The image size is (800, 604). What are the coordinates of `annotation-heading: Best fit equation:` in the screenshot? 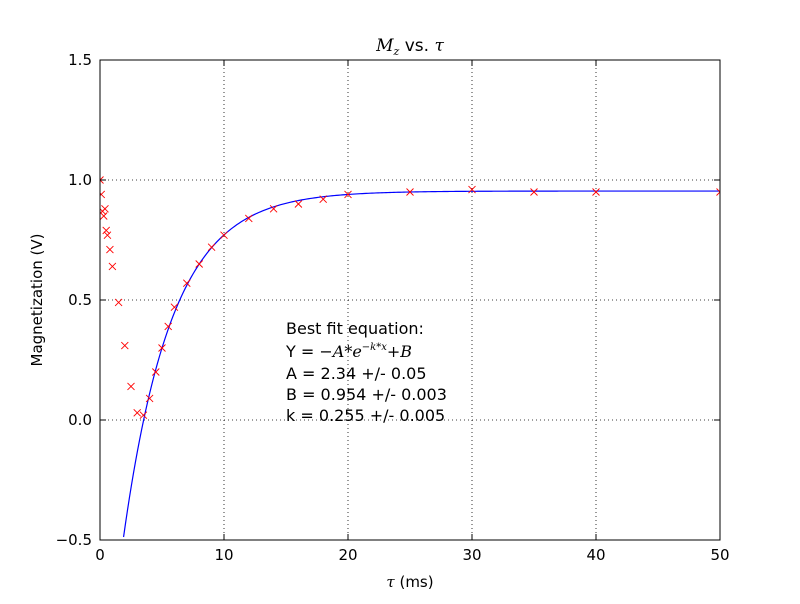 It's located at (355, 328).